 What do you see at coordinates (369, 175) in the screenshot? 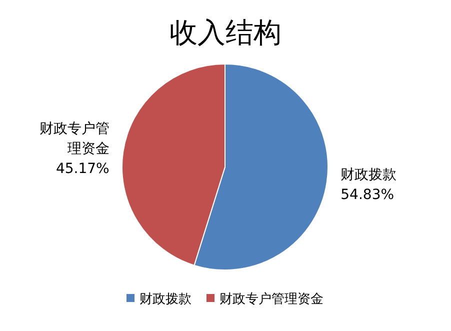
I see `slice-label: 财政拨款` at bounding box center [369, 175].